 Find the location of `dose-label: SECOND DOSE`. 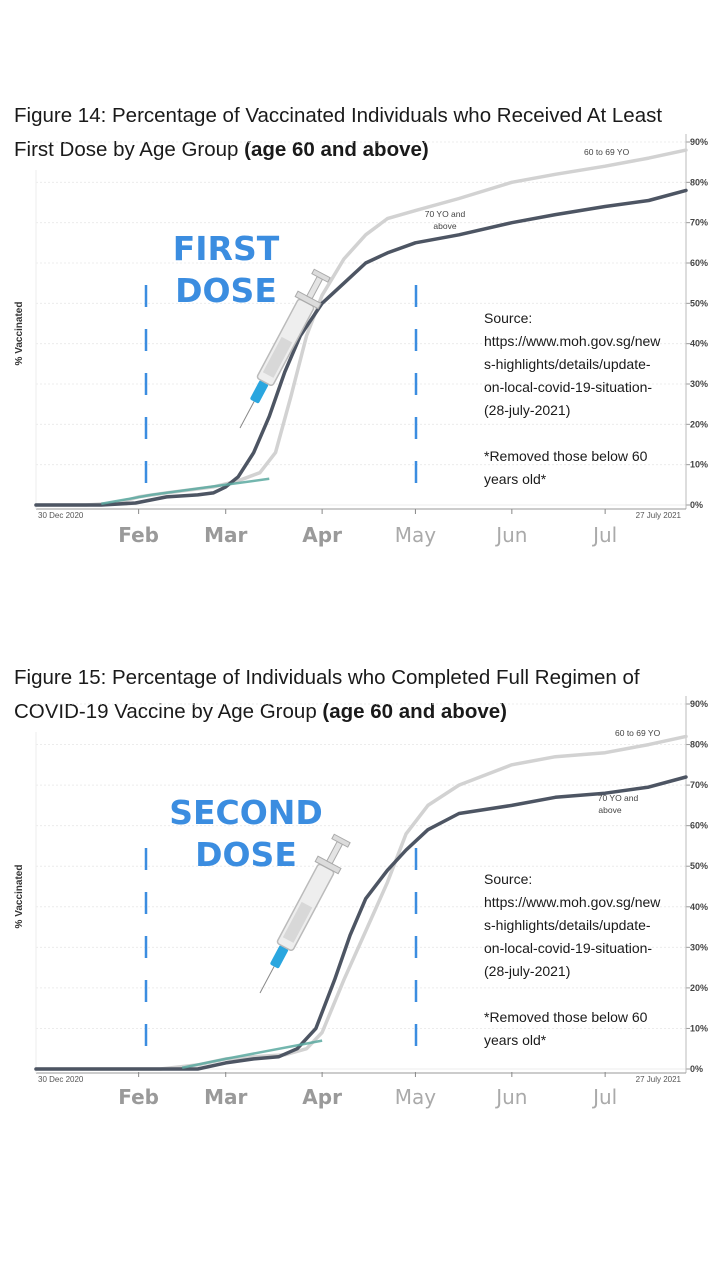

dose-label: SECOND DOSE is located at coordinates (246, 834).